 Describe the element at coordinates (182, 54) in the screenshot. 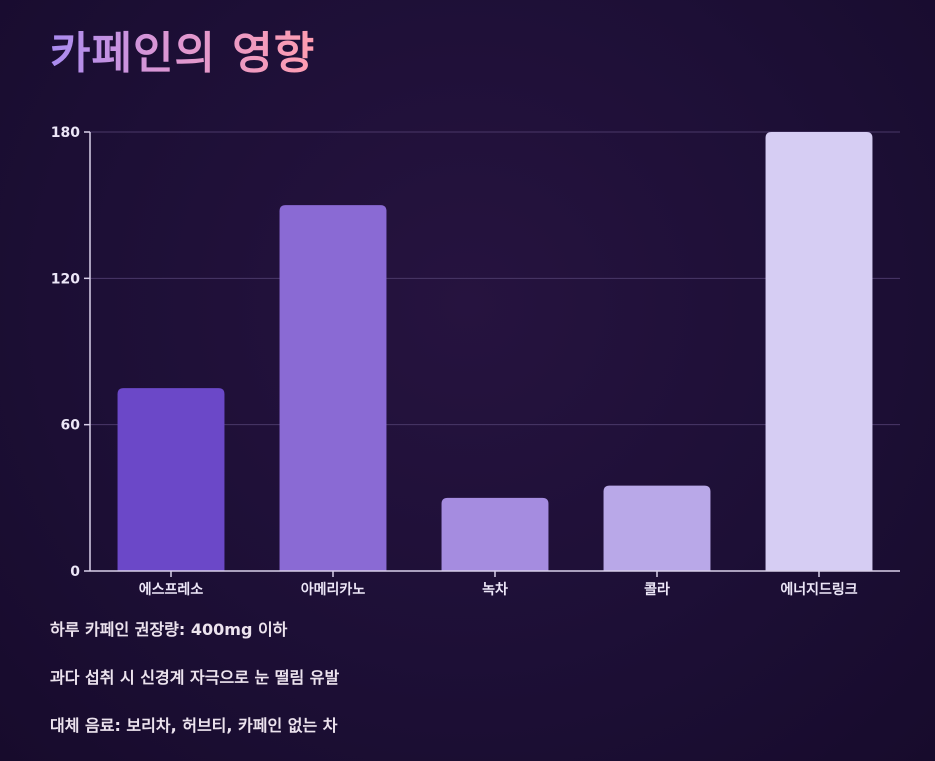

I see `page-title: 카페인의 영향` at that location.